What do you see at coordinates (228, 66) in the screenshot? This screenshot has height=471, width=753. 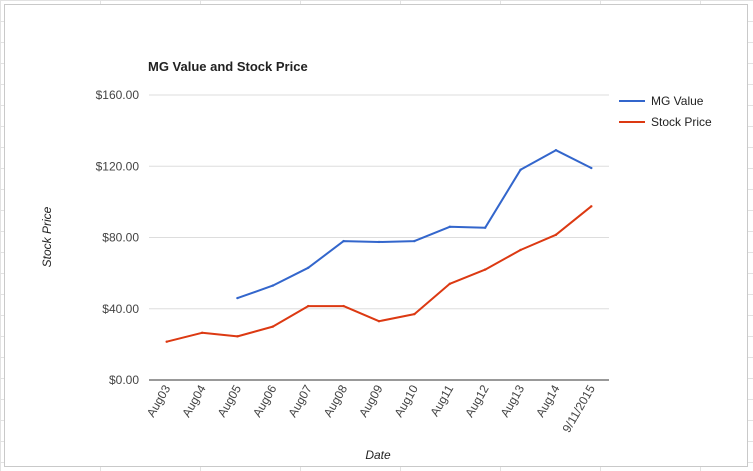 I see `chart-title: MG Value and Stock Price` at bounding box center [228, 66].